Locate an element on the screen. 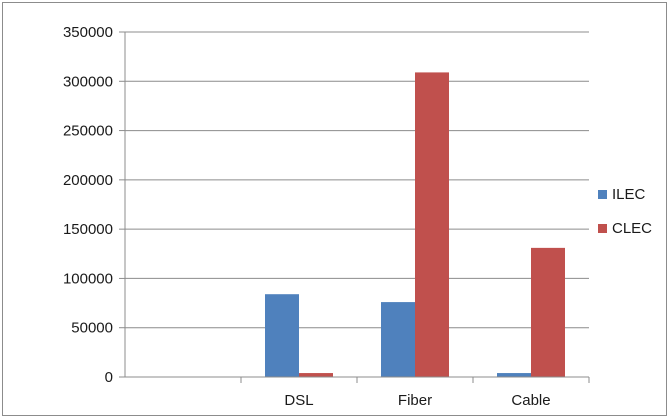 This screenshot has width=671, height=420. legend-label-ilec: ILEC is located at coordinates (629, 194).